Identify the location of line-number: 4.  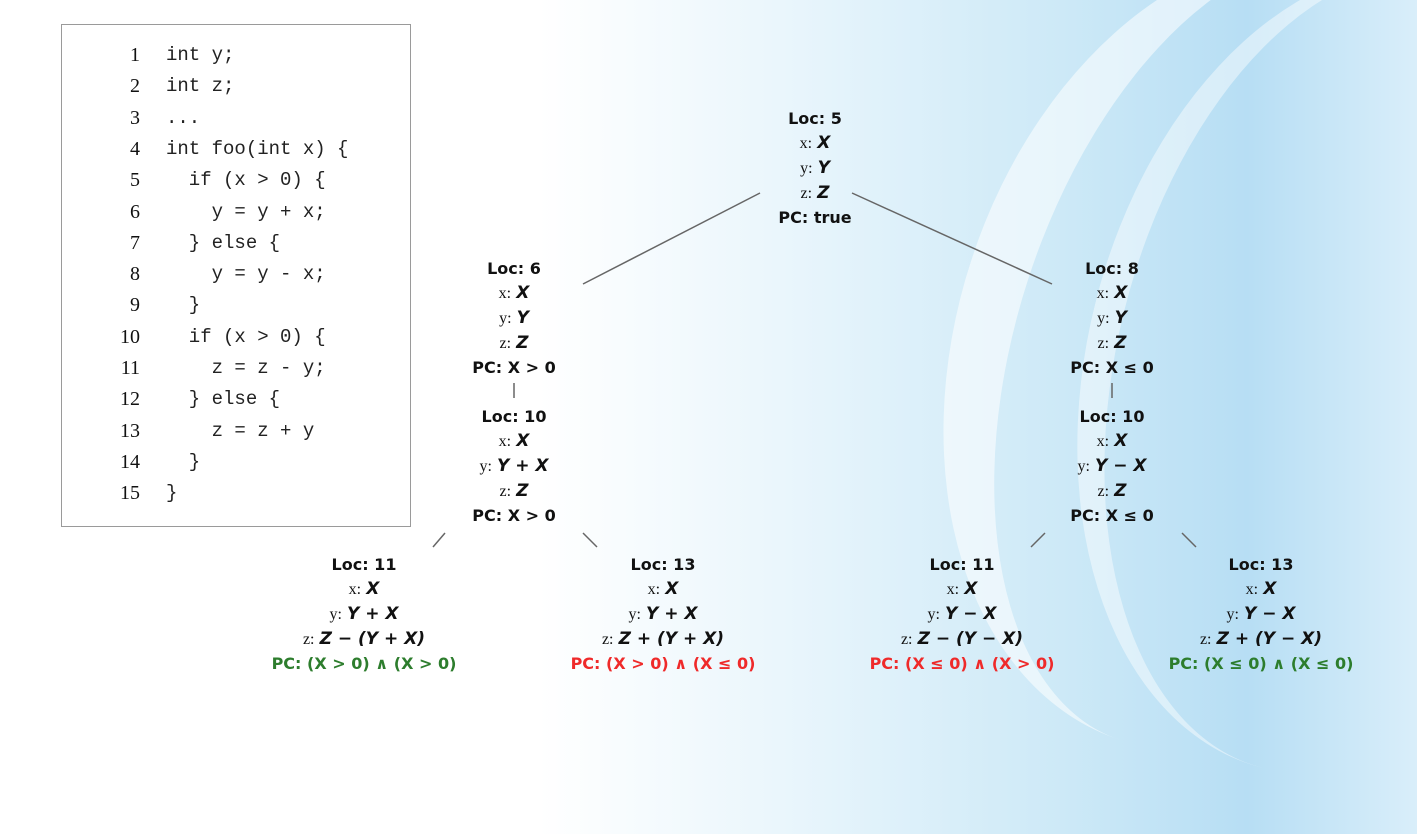
(135, 148).